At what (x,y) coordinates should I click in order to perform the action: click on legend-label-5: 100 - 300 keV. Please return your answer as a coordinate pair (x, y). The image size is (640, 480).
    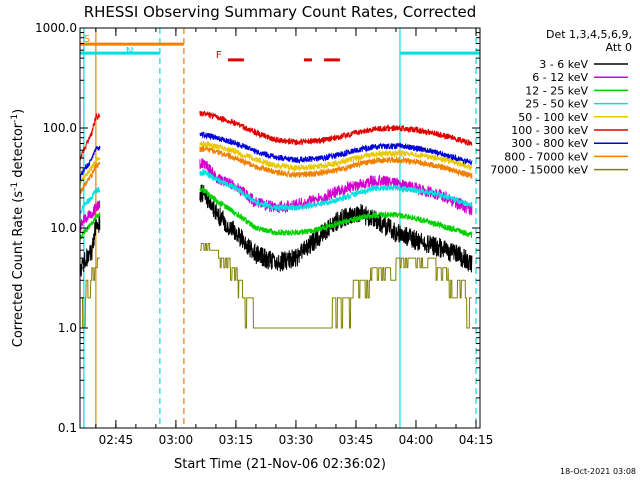
    Looking at the image, I should click on (549, 130).